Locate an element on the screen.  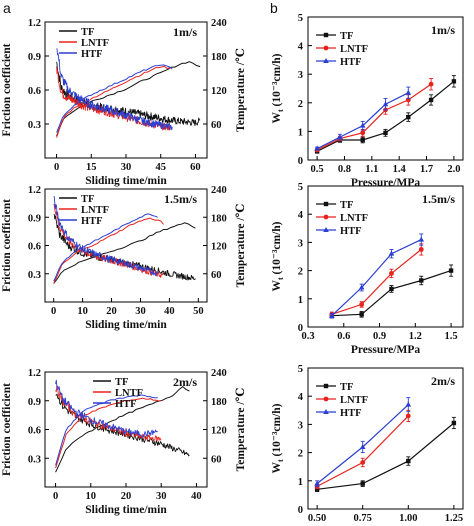
x-tick-label: 0.50 is located at coordinates (317, 518).